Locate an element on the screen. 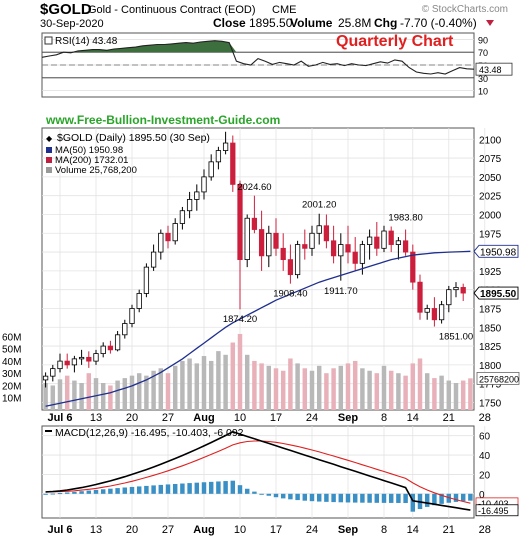 The image size is (520, 540). quarterly-chart-title: Quarterly Chart is located at coordinates (395, 41).